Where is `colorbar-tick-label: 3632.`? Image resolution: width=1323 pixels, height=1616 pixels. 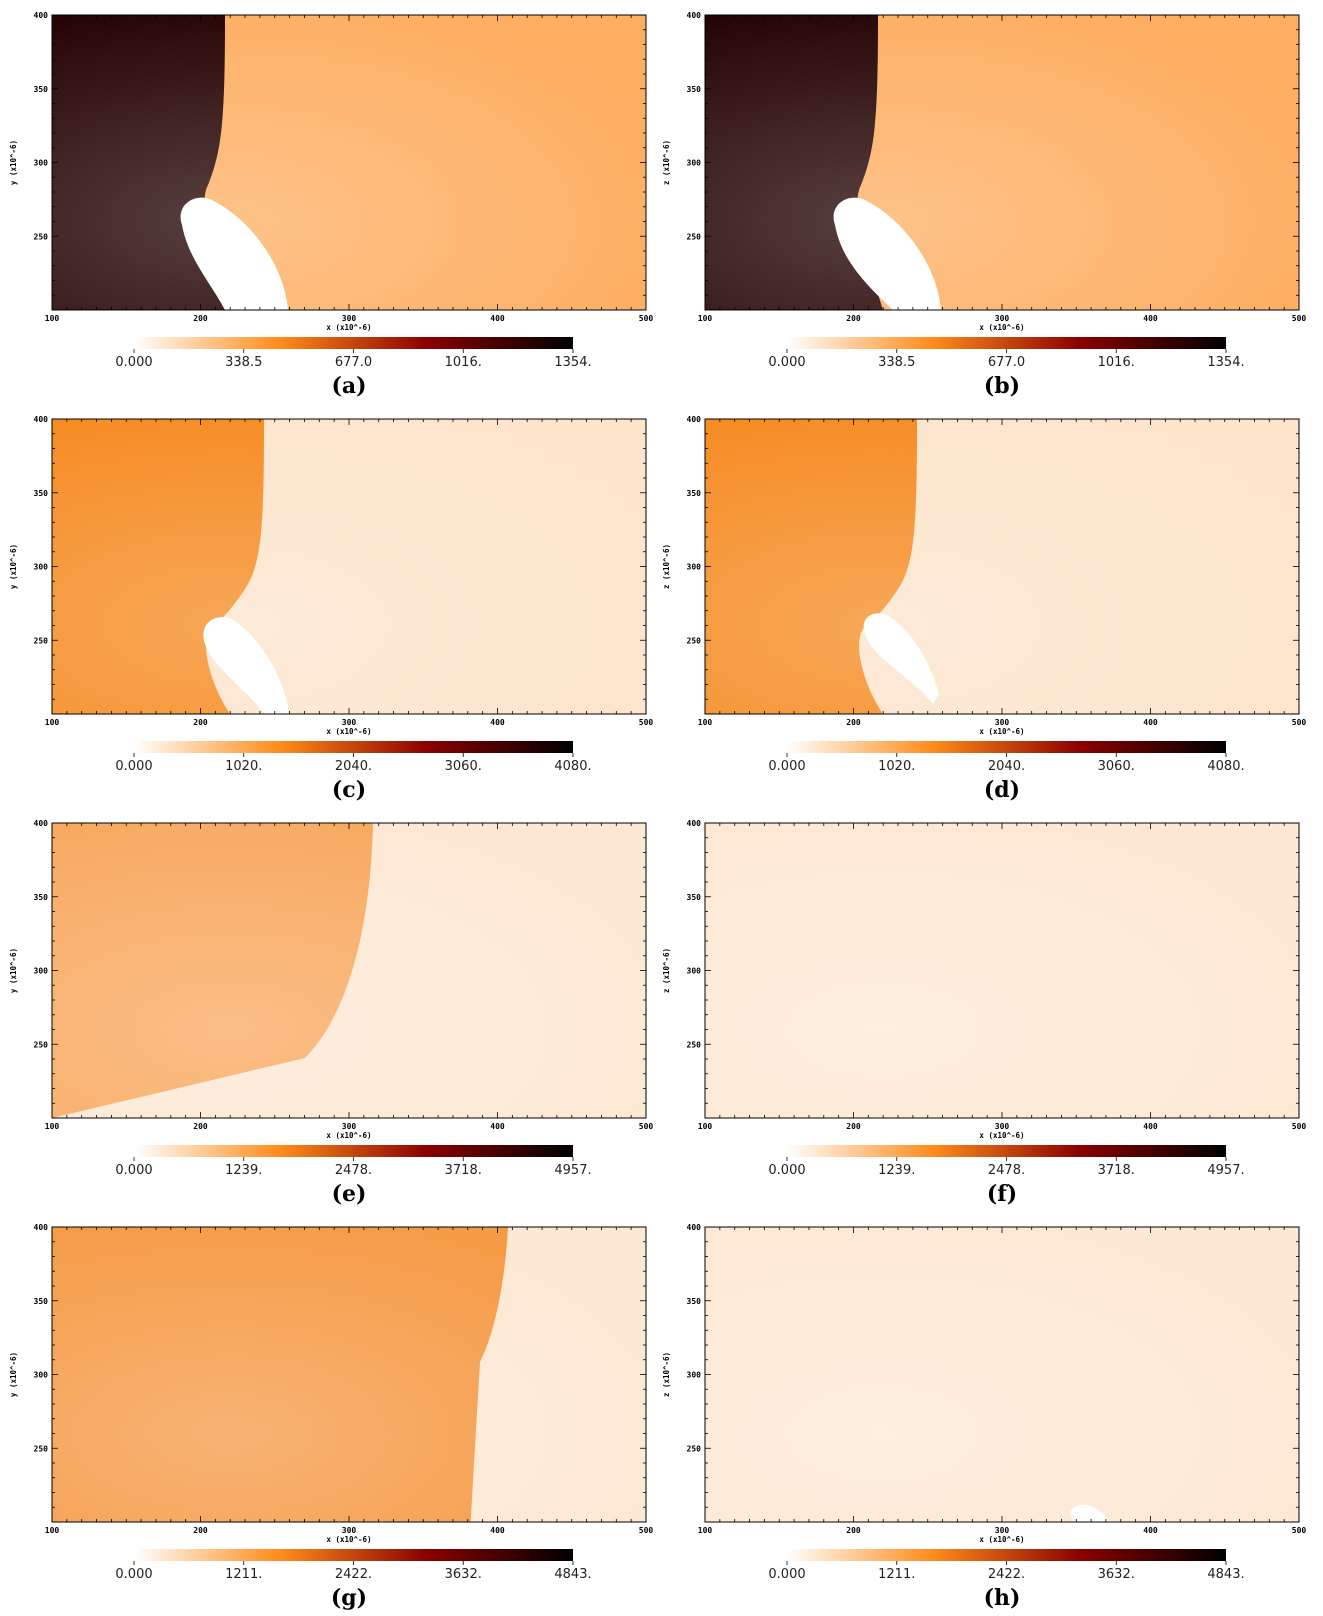
colorbar-tick-label: 3632. is located at coordinates (1116, 1574).